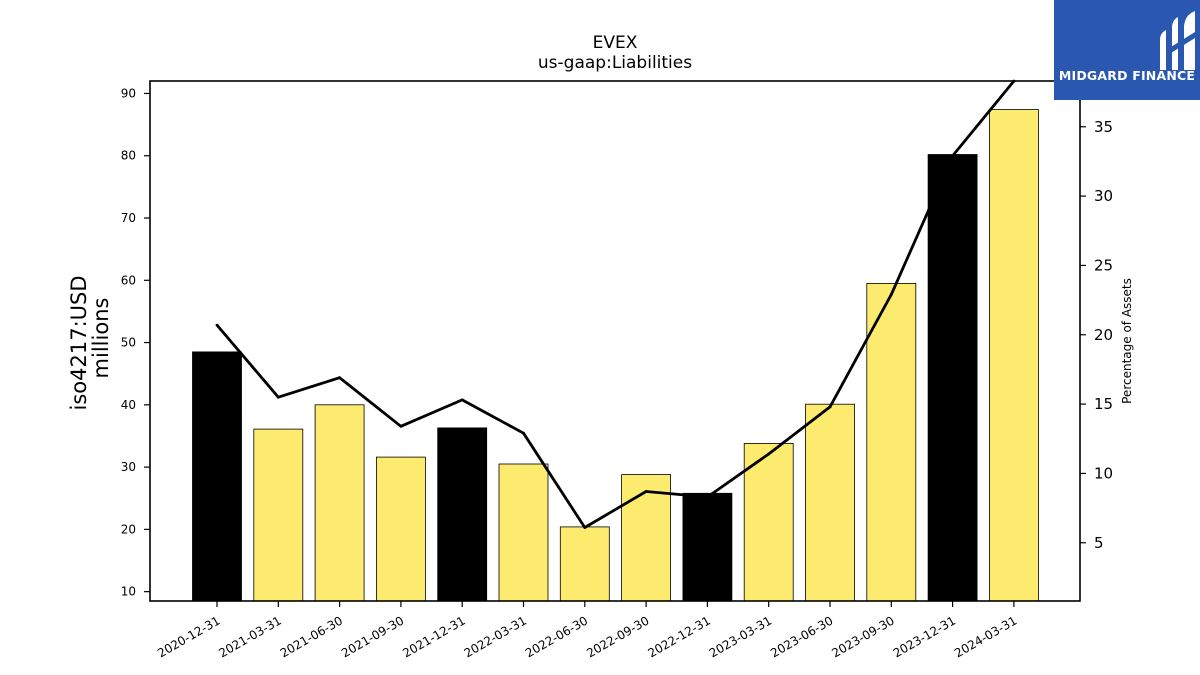 Image resolution: width=1200 pixels, height=675 pixels. Describe the element at coordinates (1103, 404) in the screenshot. I see `right-tick-label: 15` at that location.